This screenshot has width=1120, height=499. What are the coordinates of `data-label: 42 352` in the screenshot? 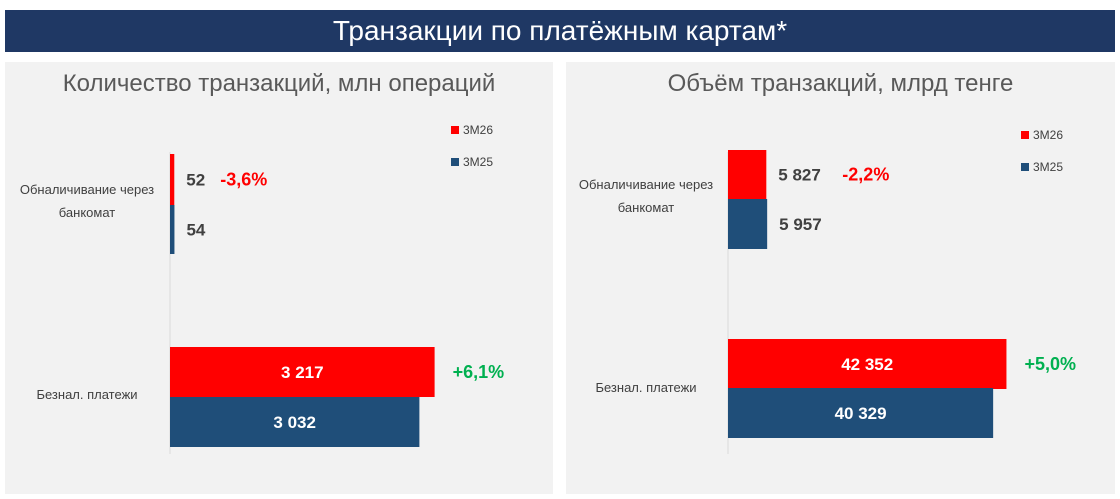 It's located at (867, 364).